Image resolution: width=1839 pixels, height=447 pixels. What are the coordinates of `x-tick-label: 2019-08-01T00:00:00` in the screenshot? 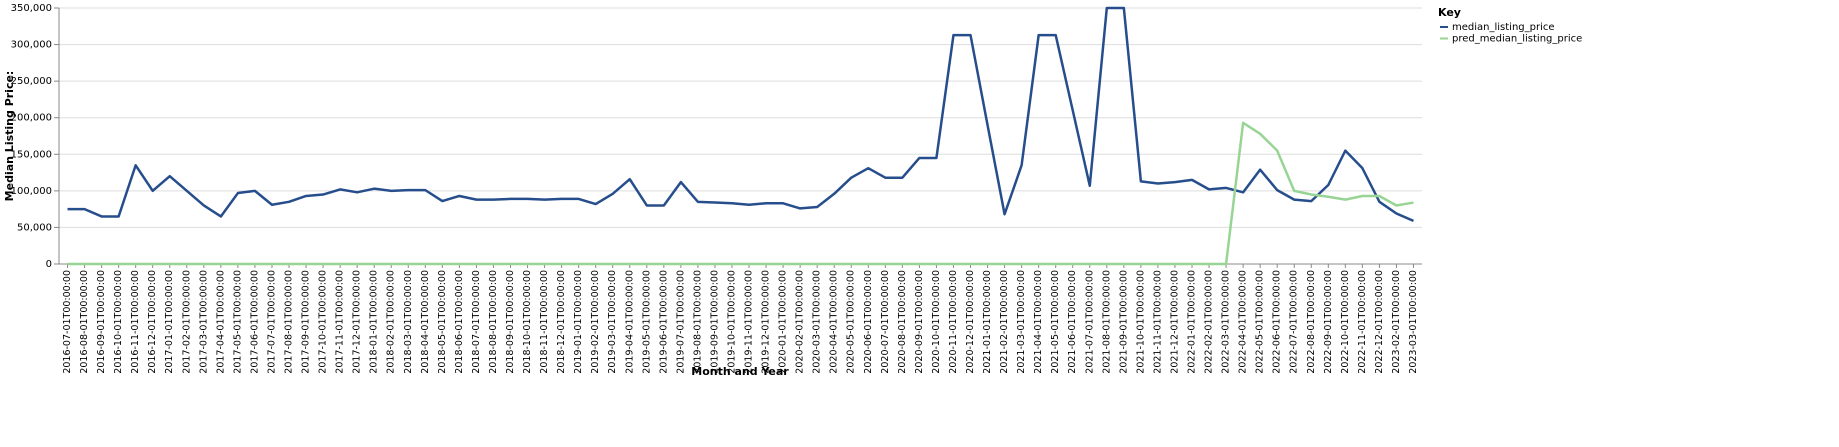 It's located at (697, 322).